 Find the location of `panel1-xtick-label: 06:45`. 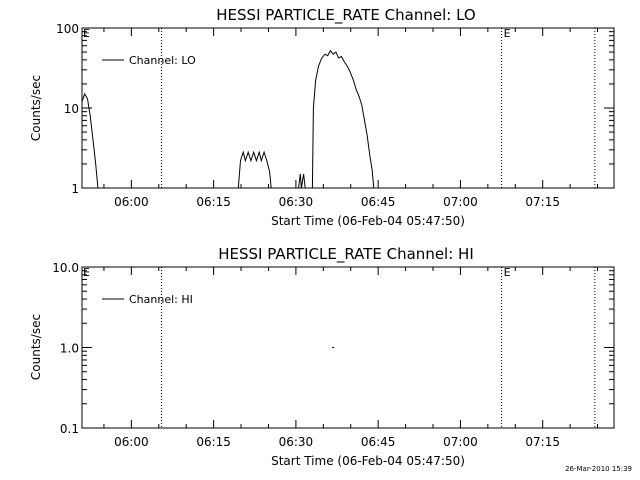

panel1-xtick-label: 06:45 is located at coordinates (378, 202).